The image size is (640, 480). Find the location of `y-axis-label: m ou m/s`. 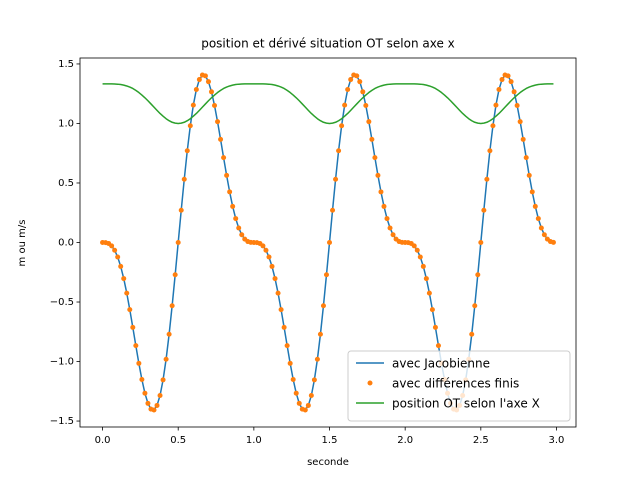

y-axis-label: m ou m/s is located at coordinates (22, 243).